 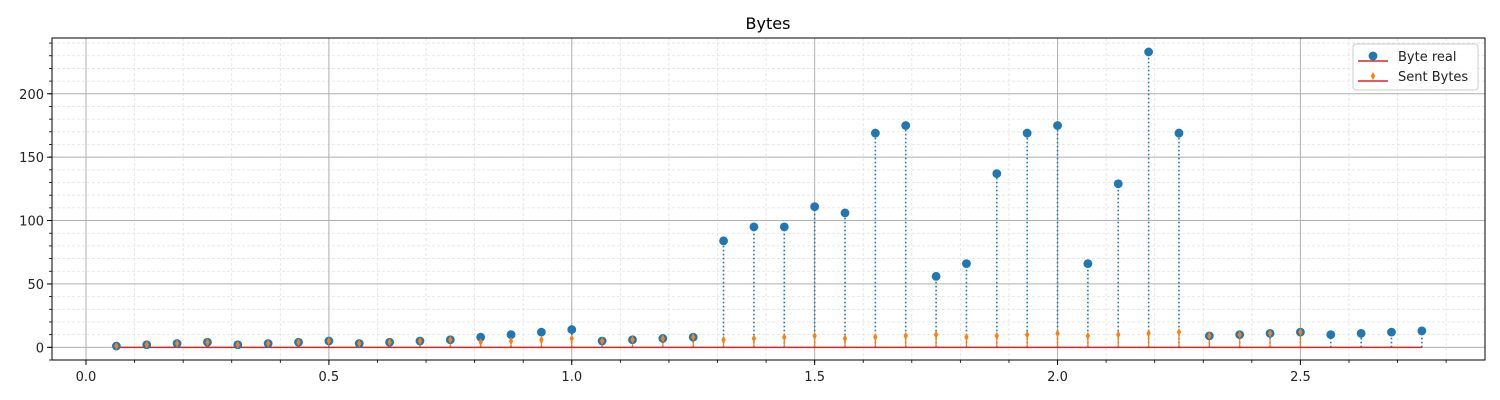 What do you see at coordinates (1433, 77) in the screenshot?
I see `legend-label-sent-bytes: Sent Bytes` at bounding box center [1433, 77].